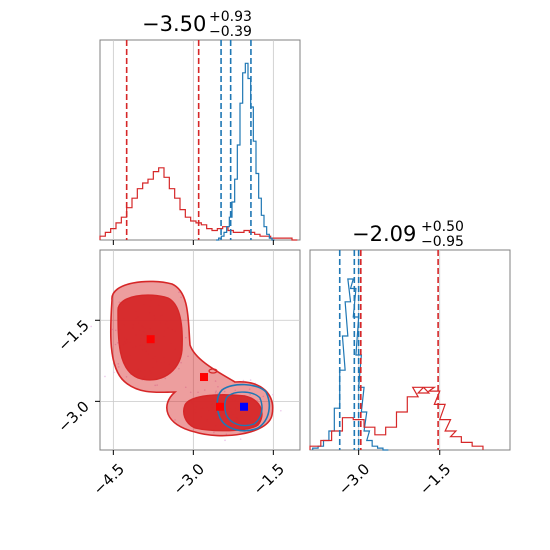 Image resolution: width=550 pixels, height=550 pixels. I want to click on joint-content, so click(195, 350).